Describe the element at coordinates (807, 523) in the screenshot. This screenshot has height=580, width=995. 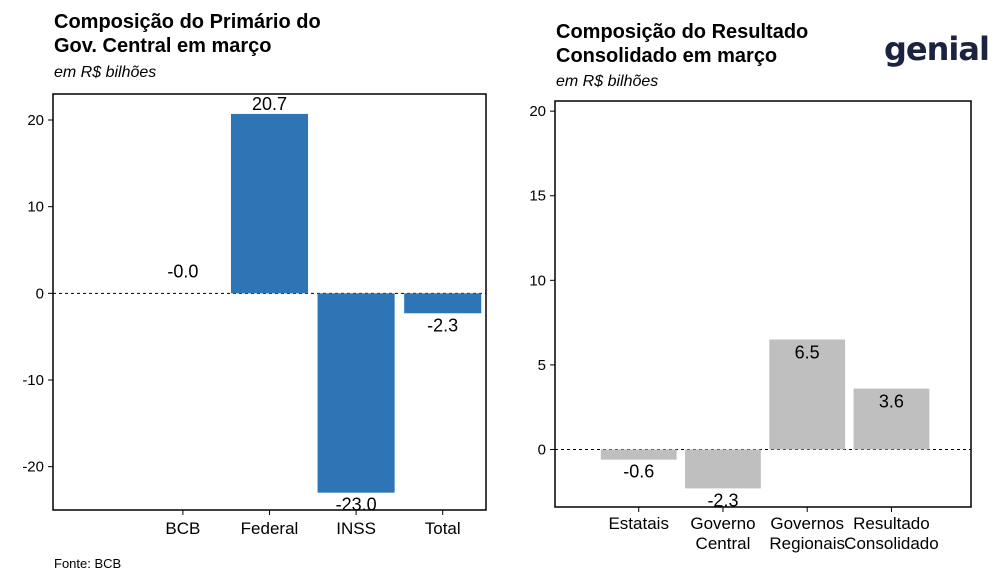
I see `right-category-label: Governos` at that location.